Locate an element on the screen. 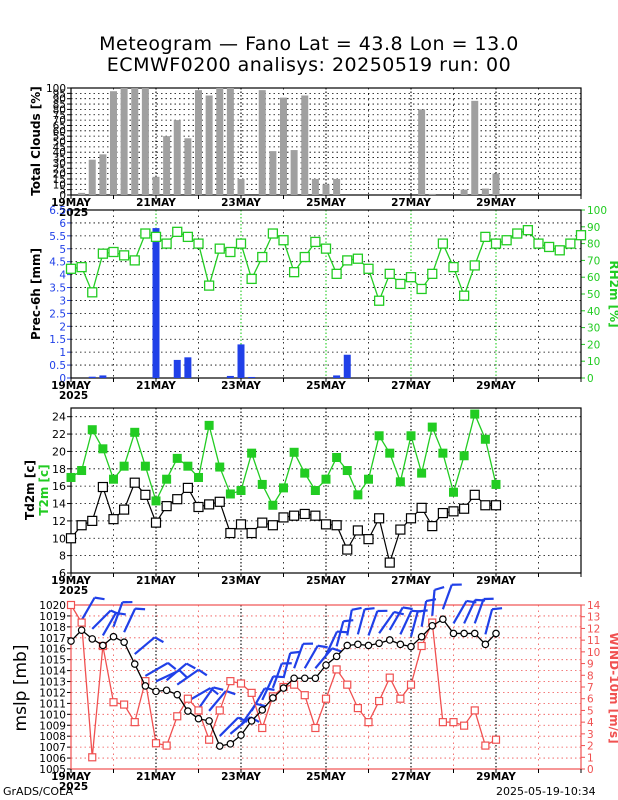  clouds-ytick-label: 90 is located at coordinates (59, 100).